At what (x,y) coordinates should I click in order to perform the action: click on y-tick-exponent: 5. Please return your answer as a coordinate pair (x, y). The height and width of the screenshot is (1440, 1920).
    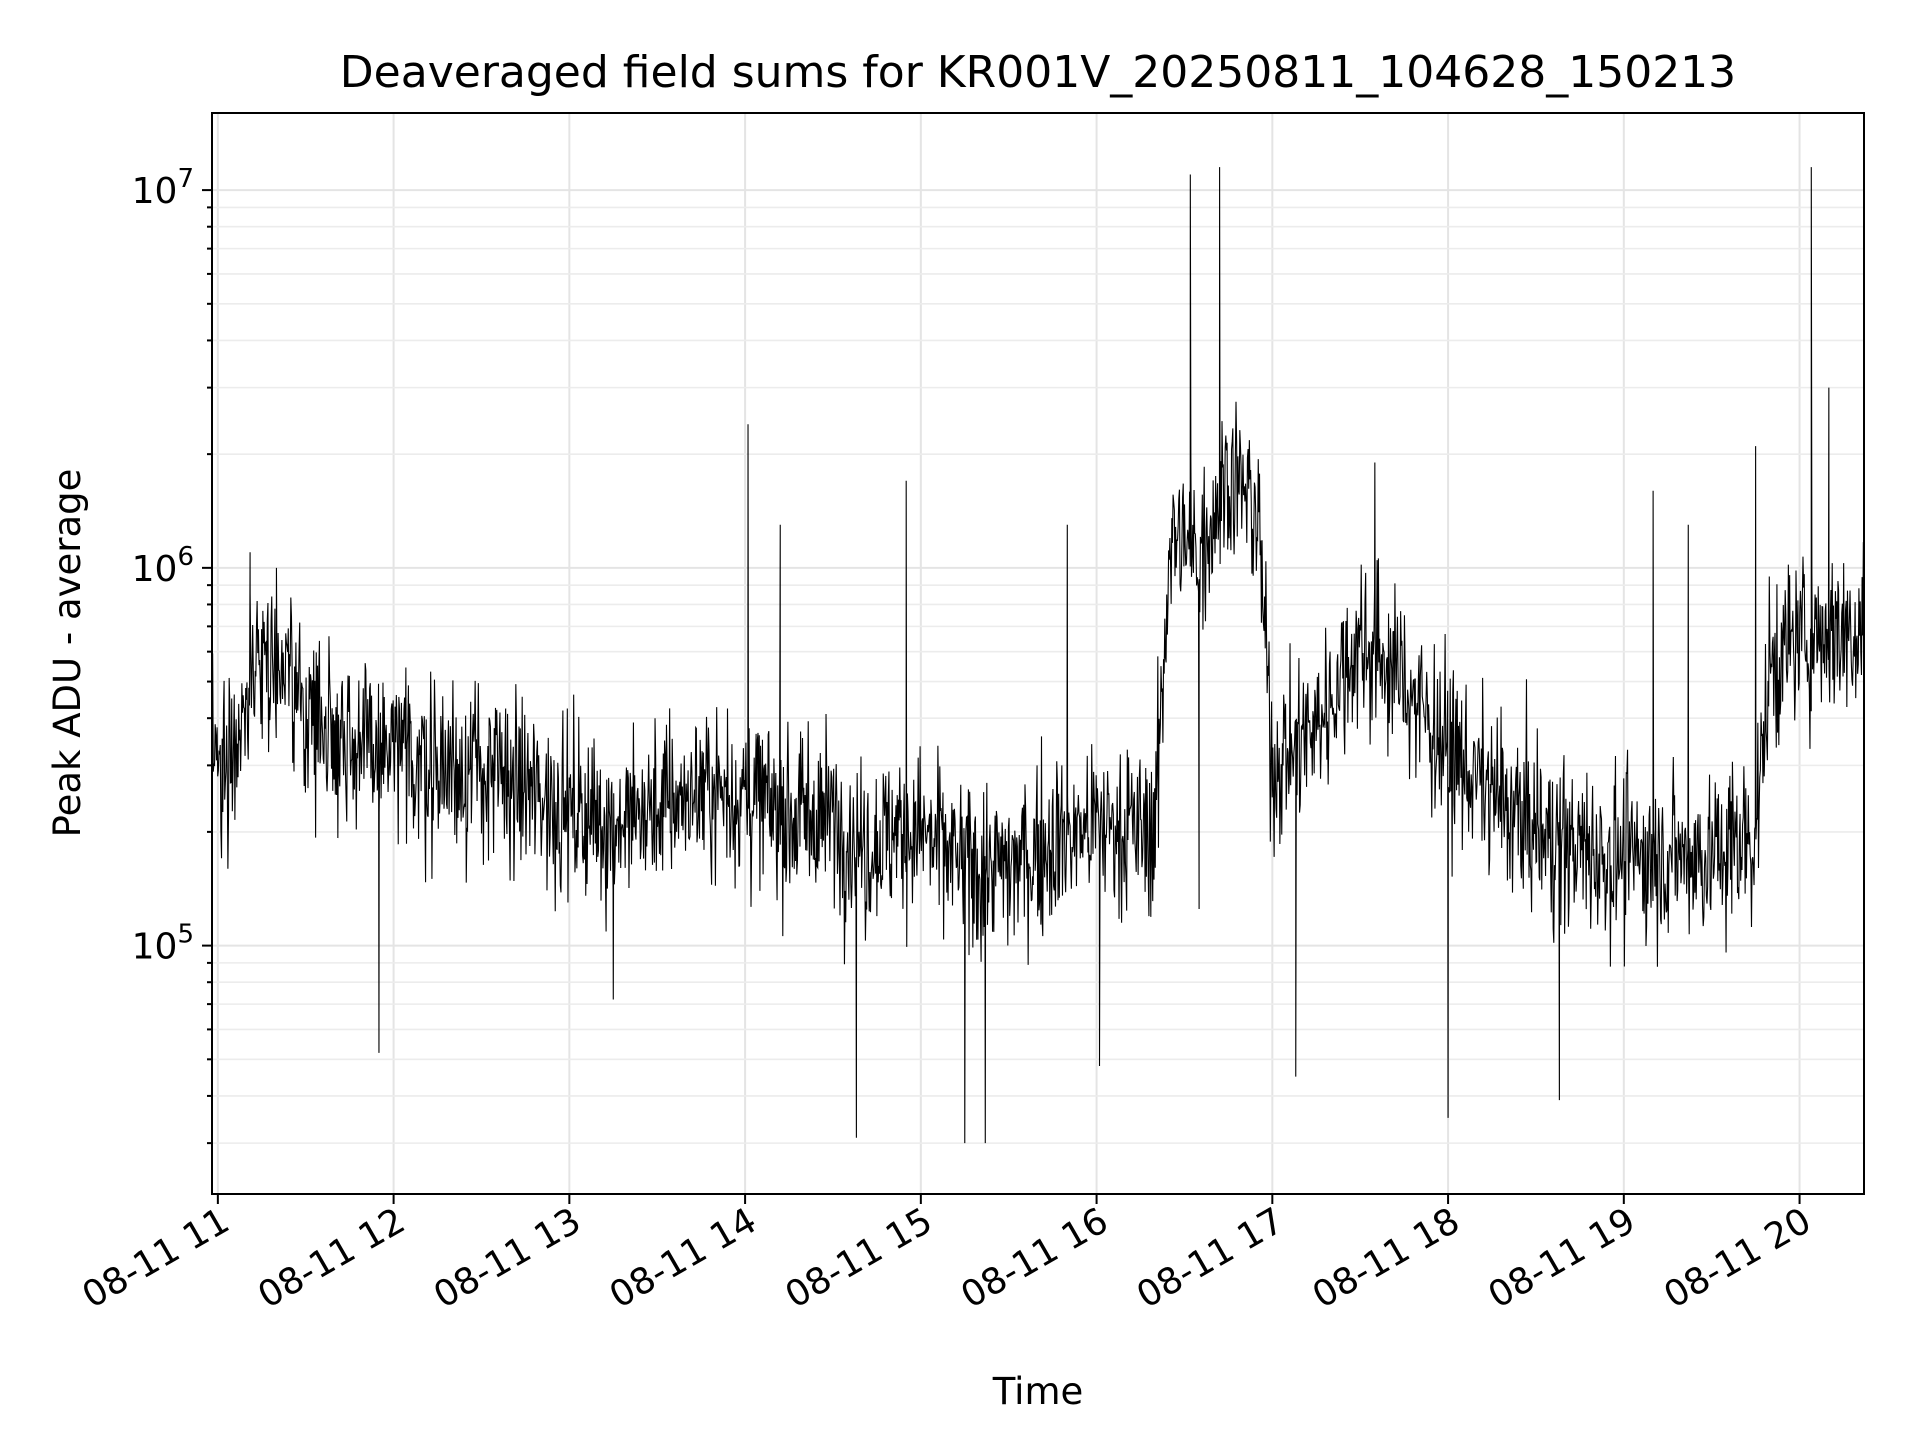
    Looking at the image, I should click on (185, 935).